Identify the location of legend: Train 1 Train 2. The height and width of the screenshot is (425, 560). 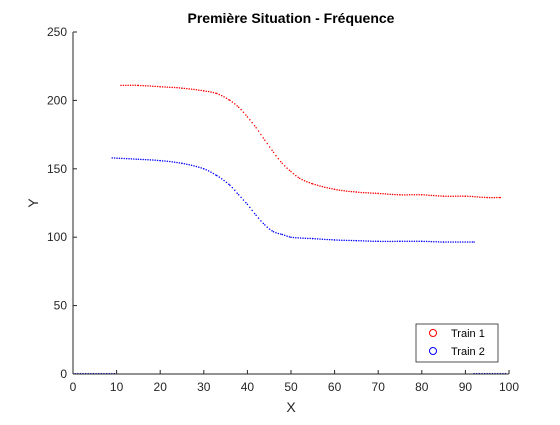
(457, 343).